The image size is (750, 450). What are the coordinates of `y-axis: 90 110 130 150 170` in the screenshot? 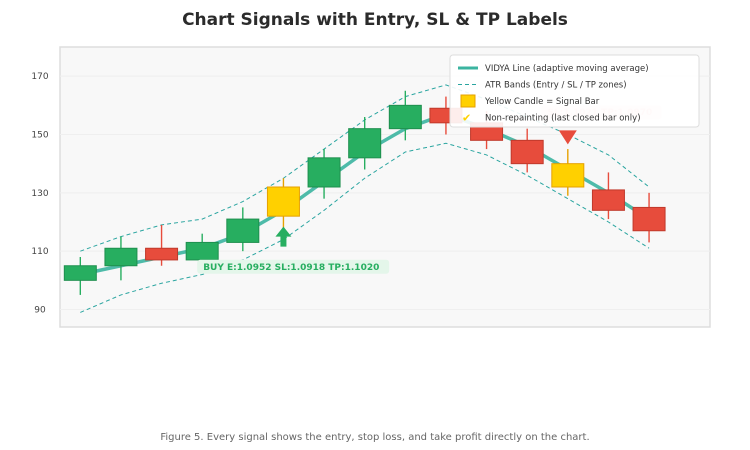 It's located at (39, 193).